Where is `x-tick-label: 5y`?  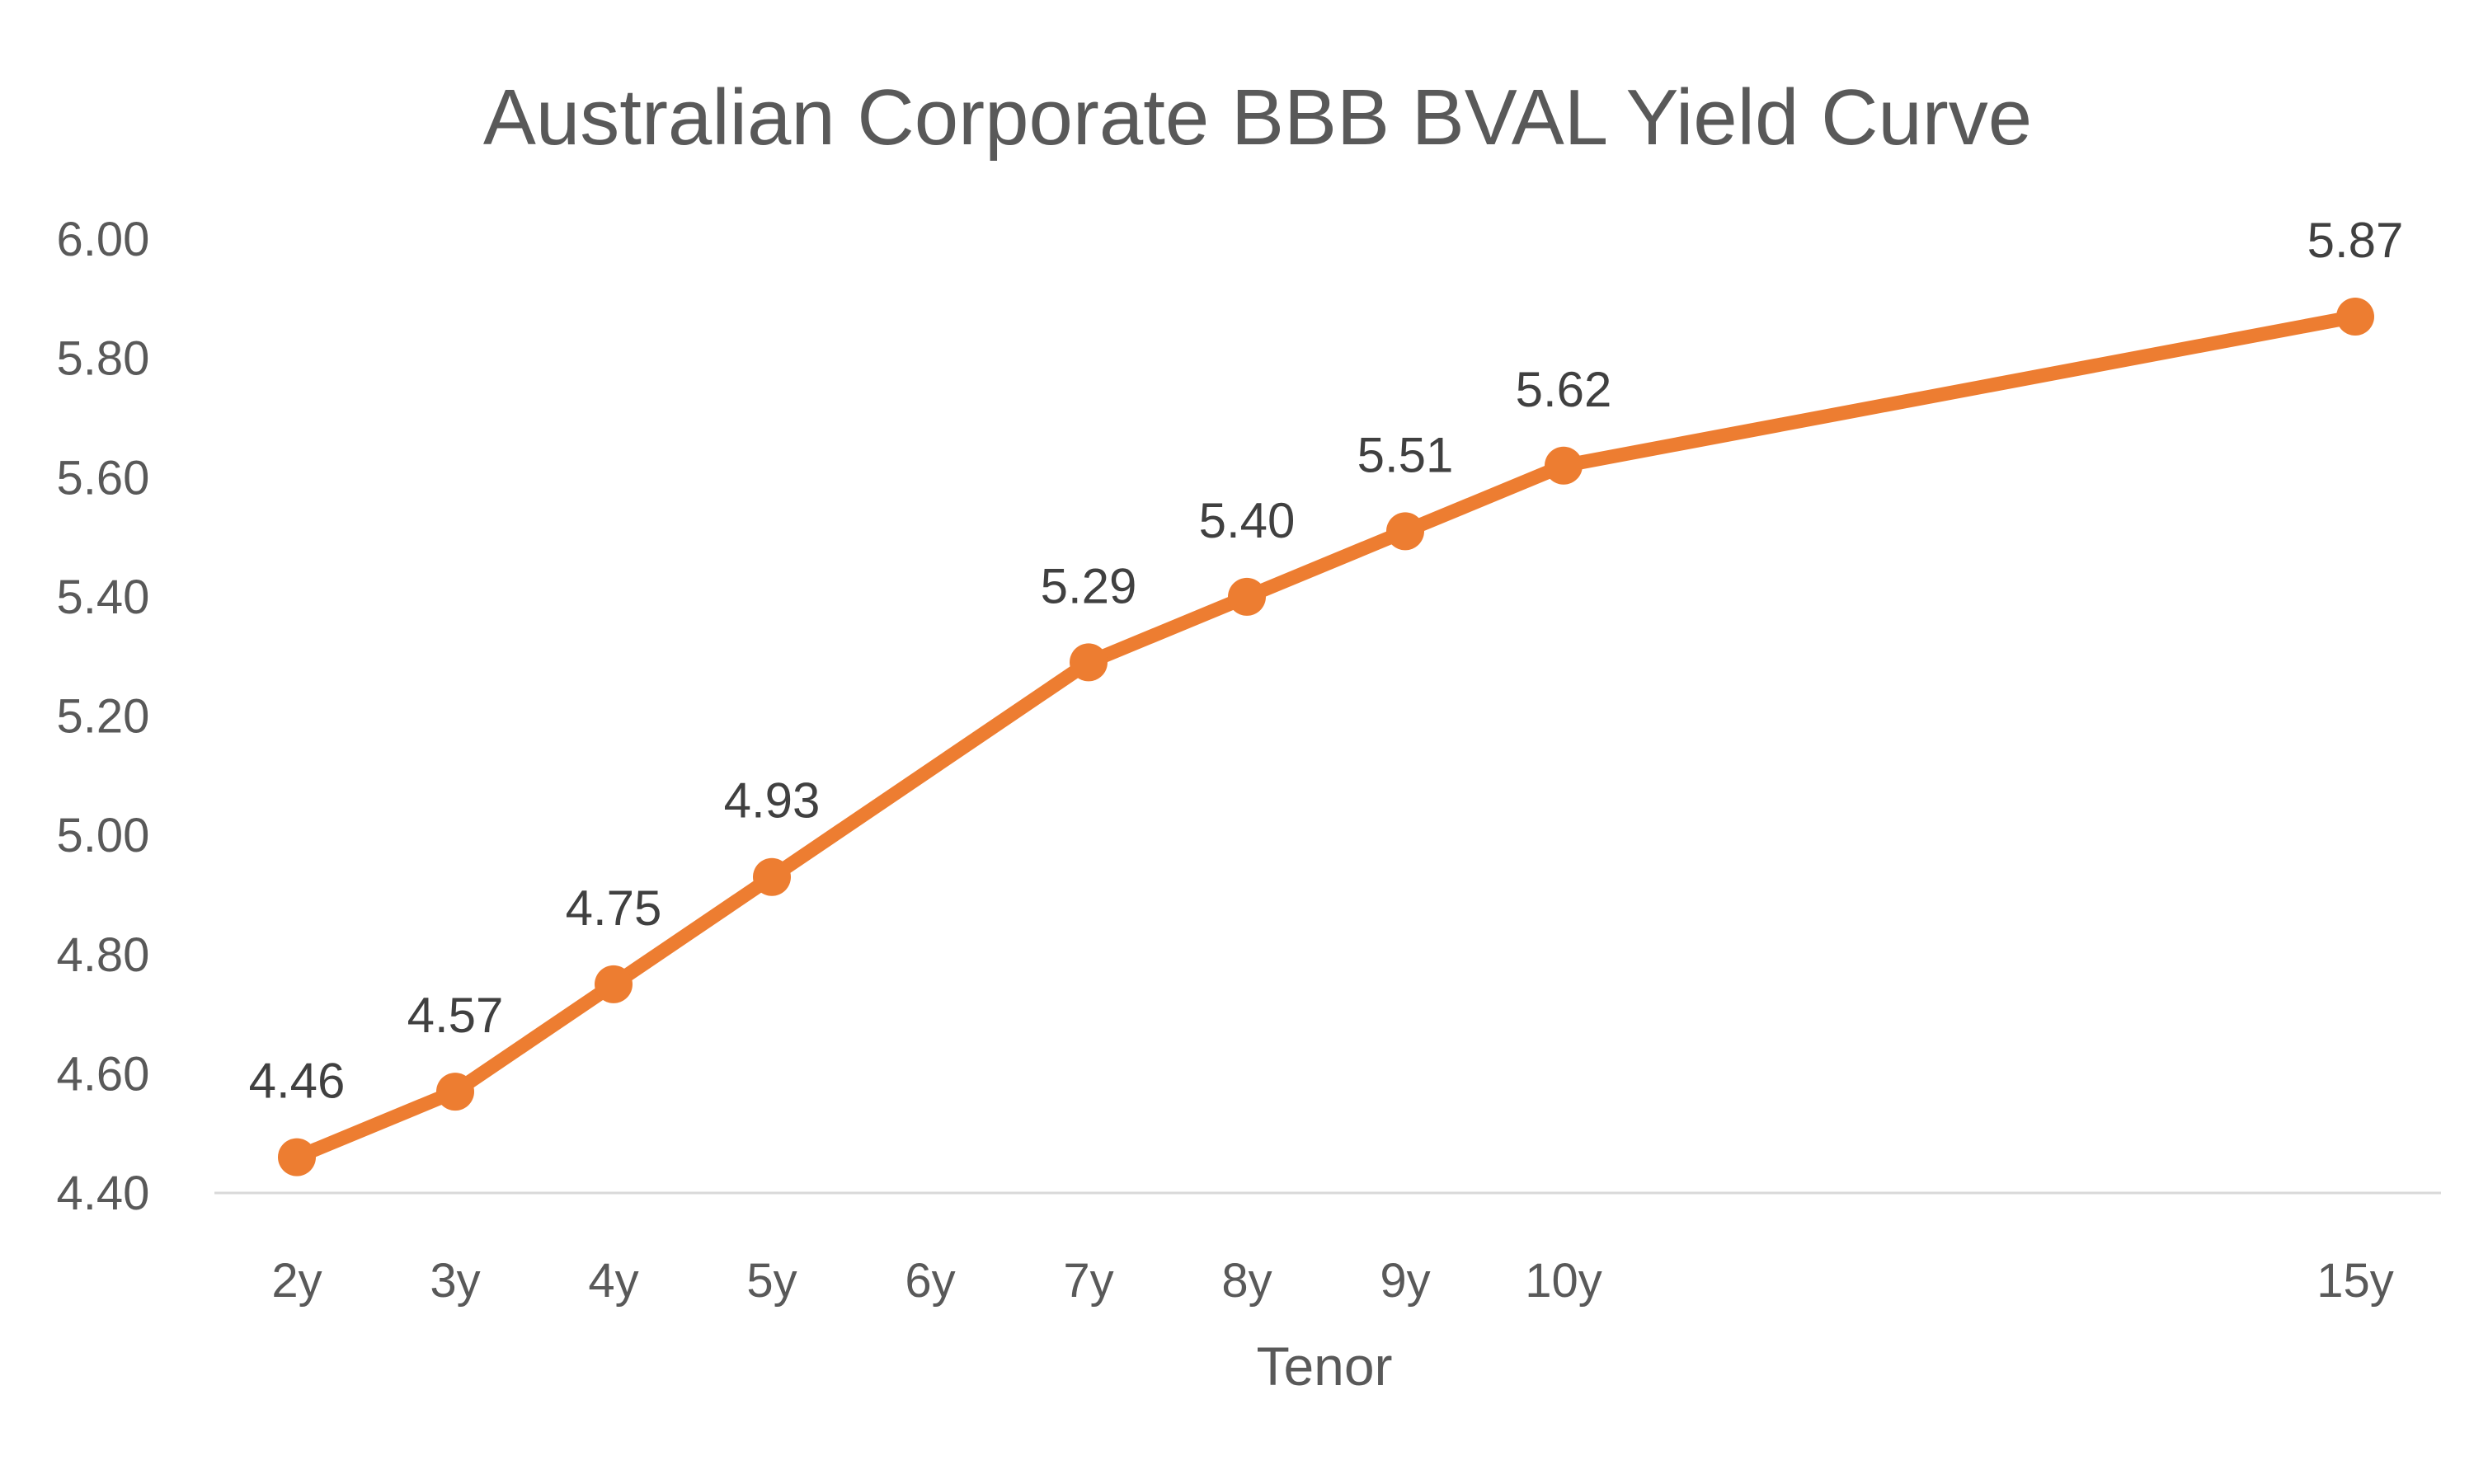 x-tick-label: 5y is located at coordinates (771, 1281).